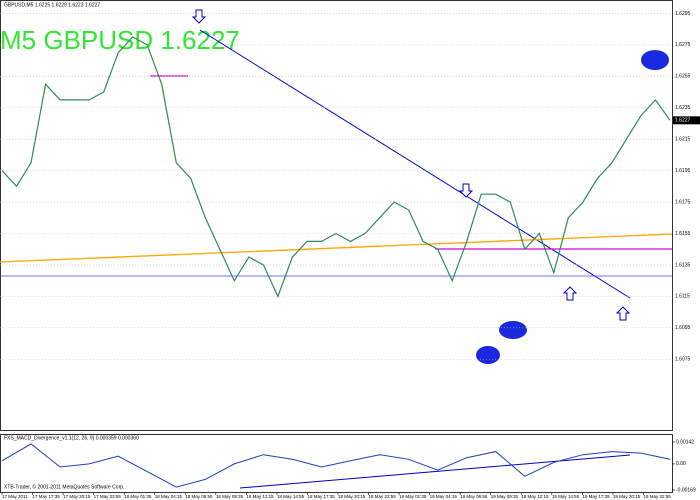 This screenshot has width=700, height=500. I want to click on time-label: 17 May 22:55, so click(108, 496).